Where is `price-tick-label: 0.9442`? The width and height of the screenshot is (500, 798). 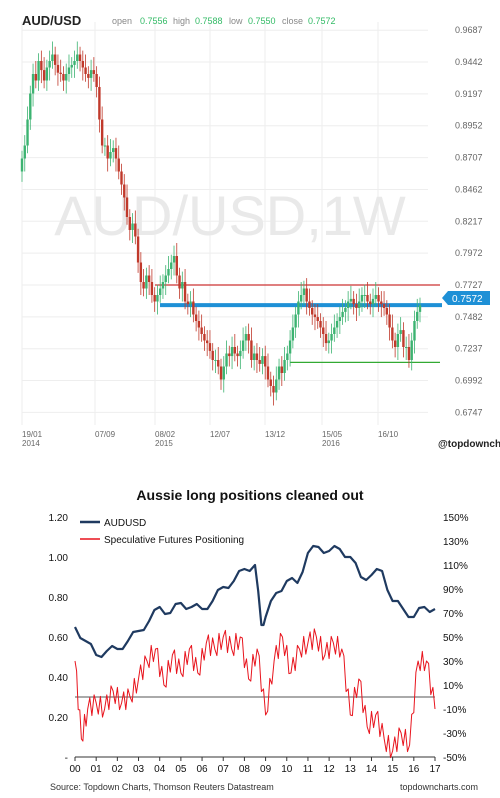
price-tick-label: 0.9442 is located at coordinates (469, 62).